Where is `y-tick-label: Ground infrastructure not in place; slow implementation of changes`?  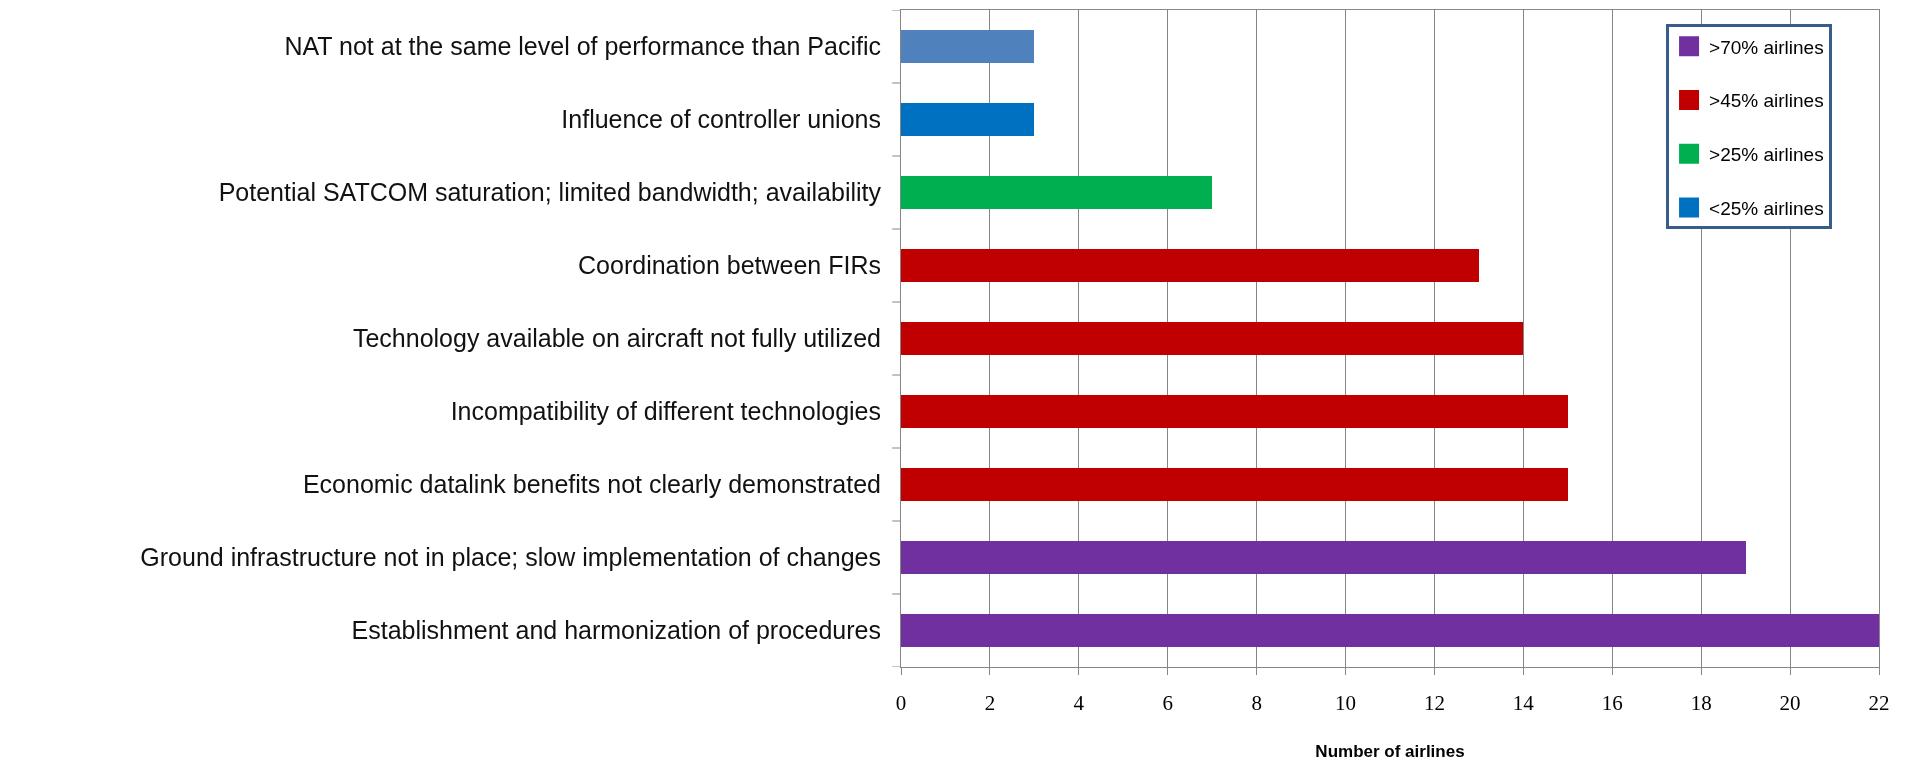
y-tick-label: Ground infrastructure not in place; slow implementation of changes is located at coordinates (510, 557).